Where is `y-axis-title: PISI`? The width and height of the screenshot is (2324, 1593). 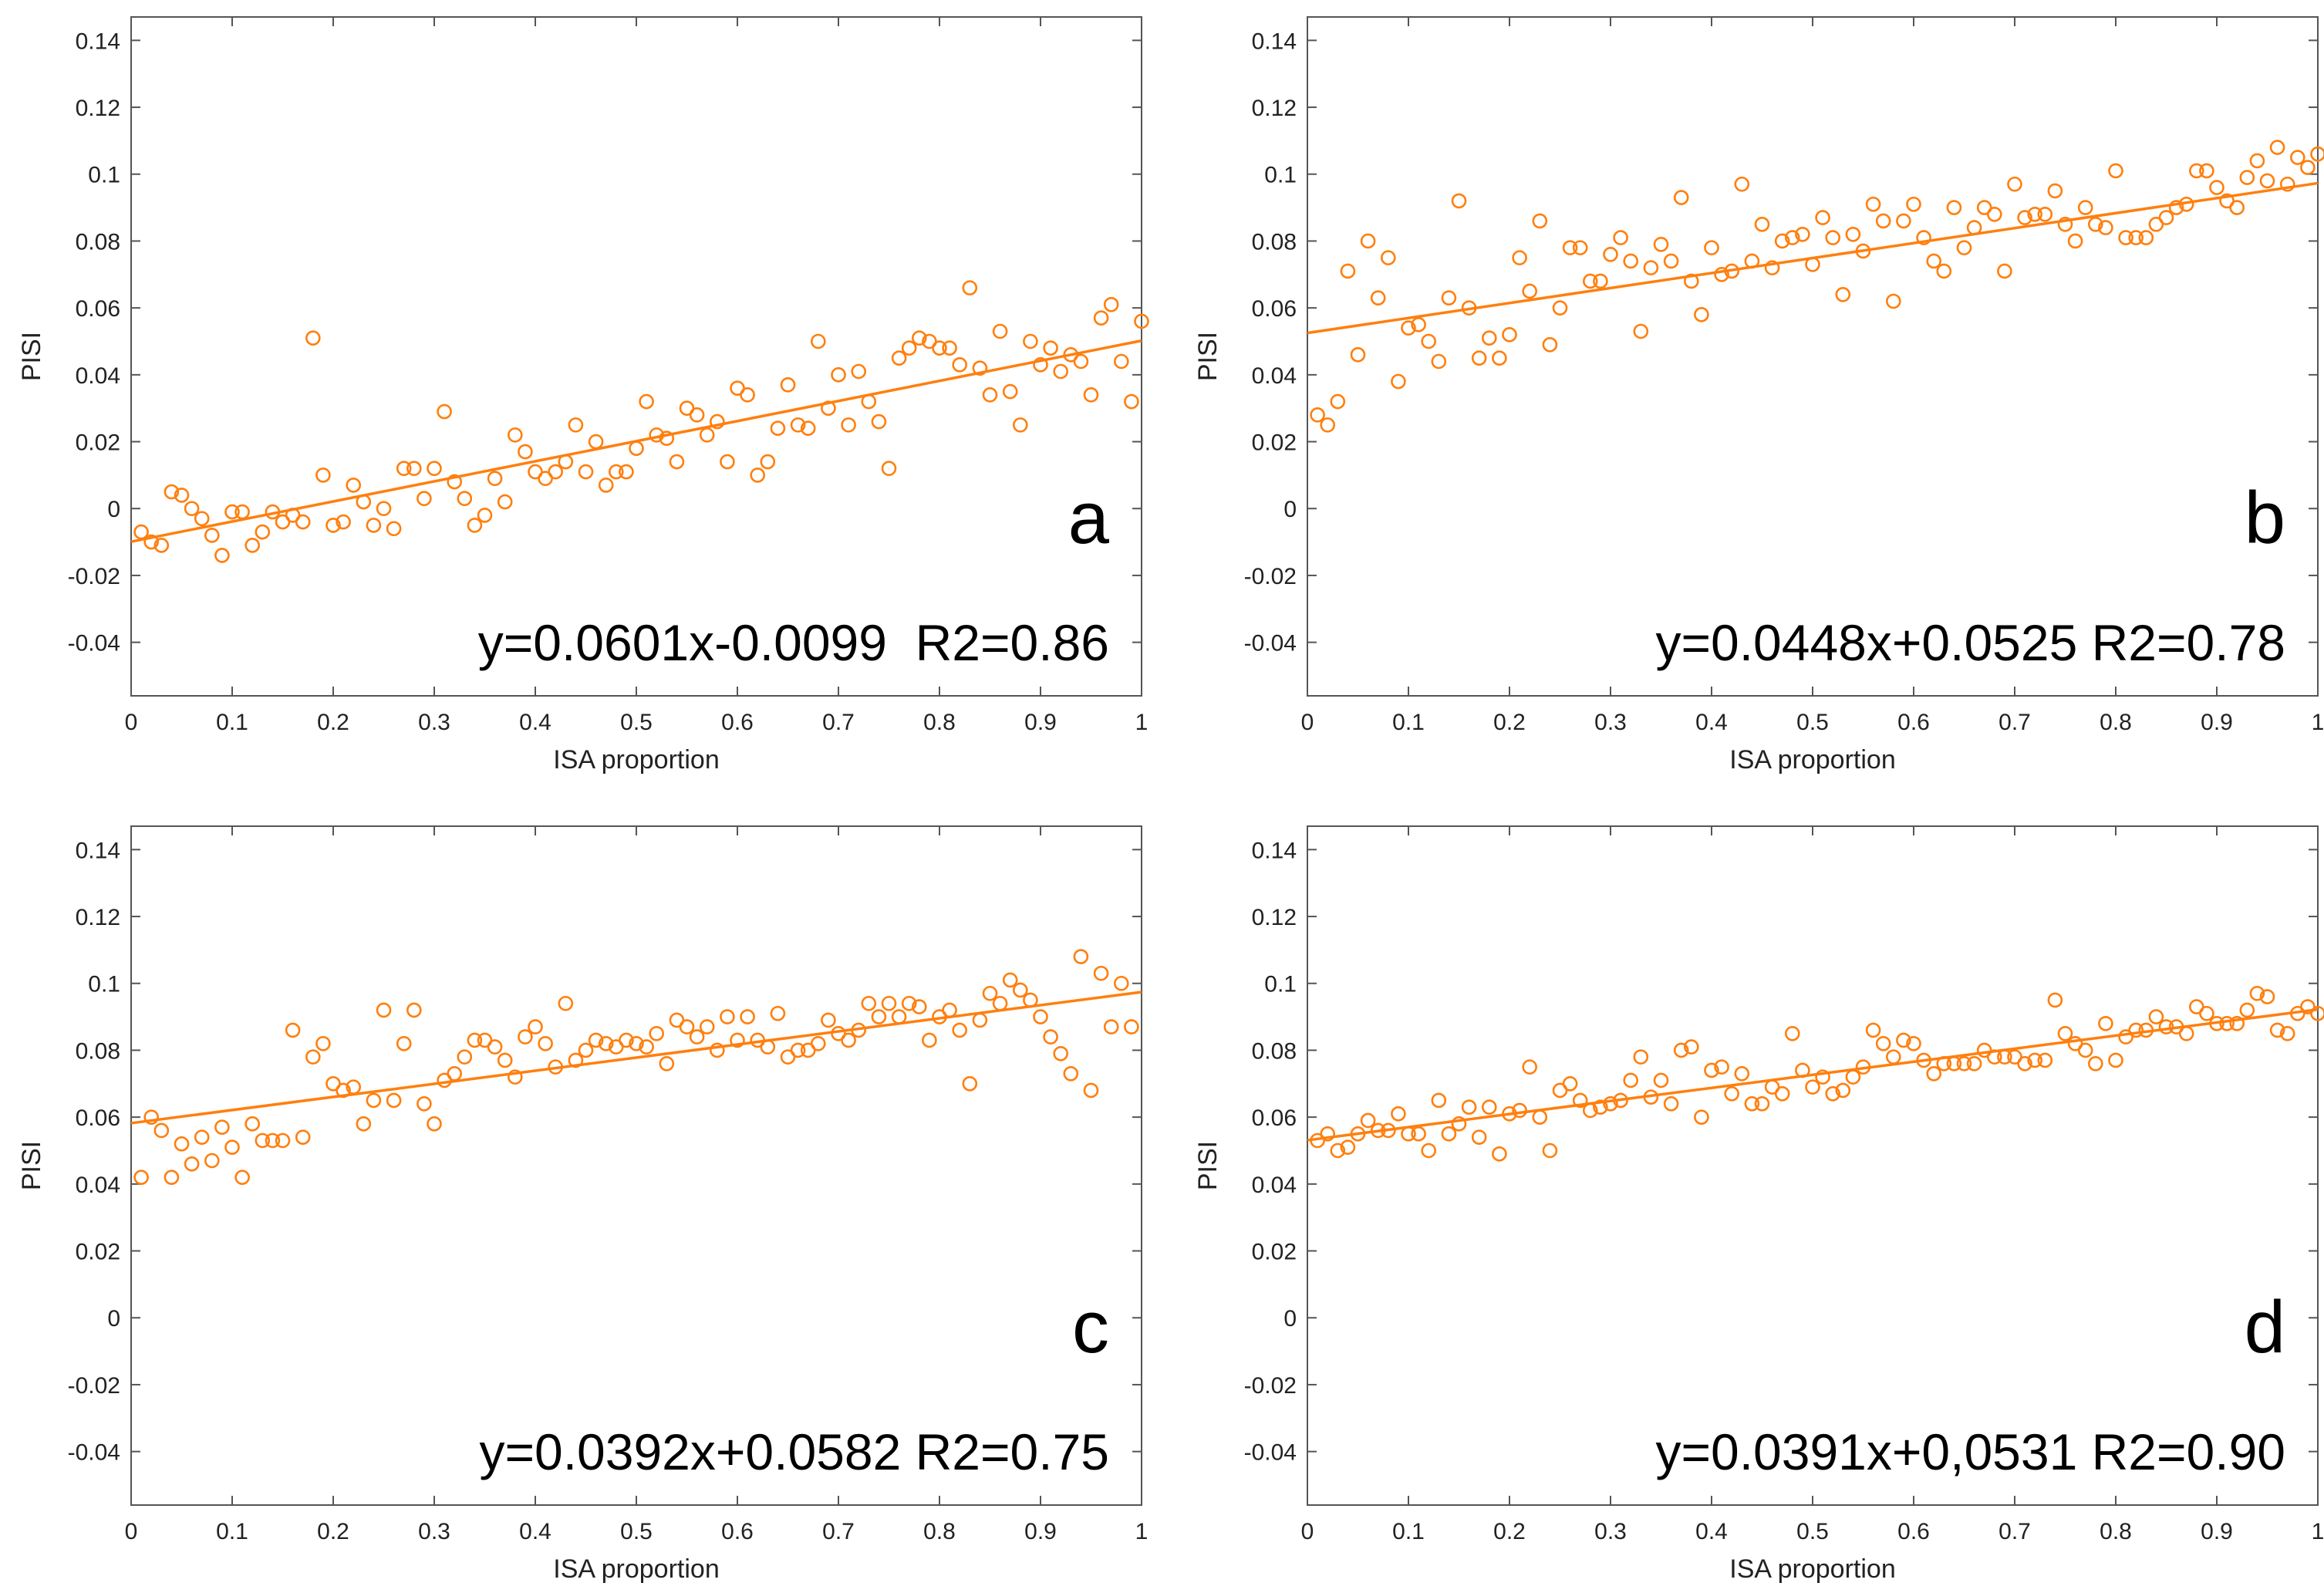 y-axis-title: PISI is located at coordinates (32, 356).